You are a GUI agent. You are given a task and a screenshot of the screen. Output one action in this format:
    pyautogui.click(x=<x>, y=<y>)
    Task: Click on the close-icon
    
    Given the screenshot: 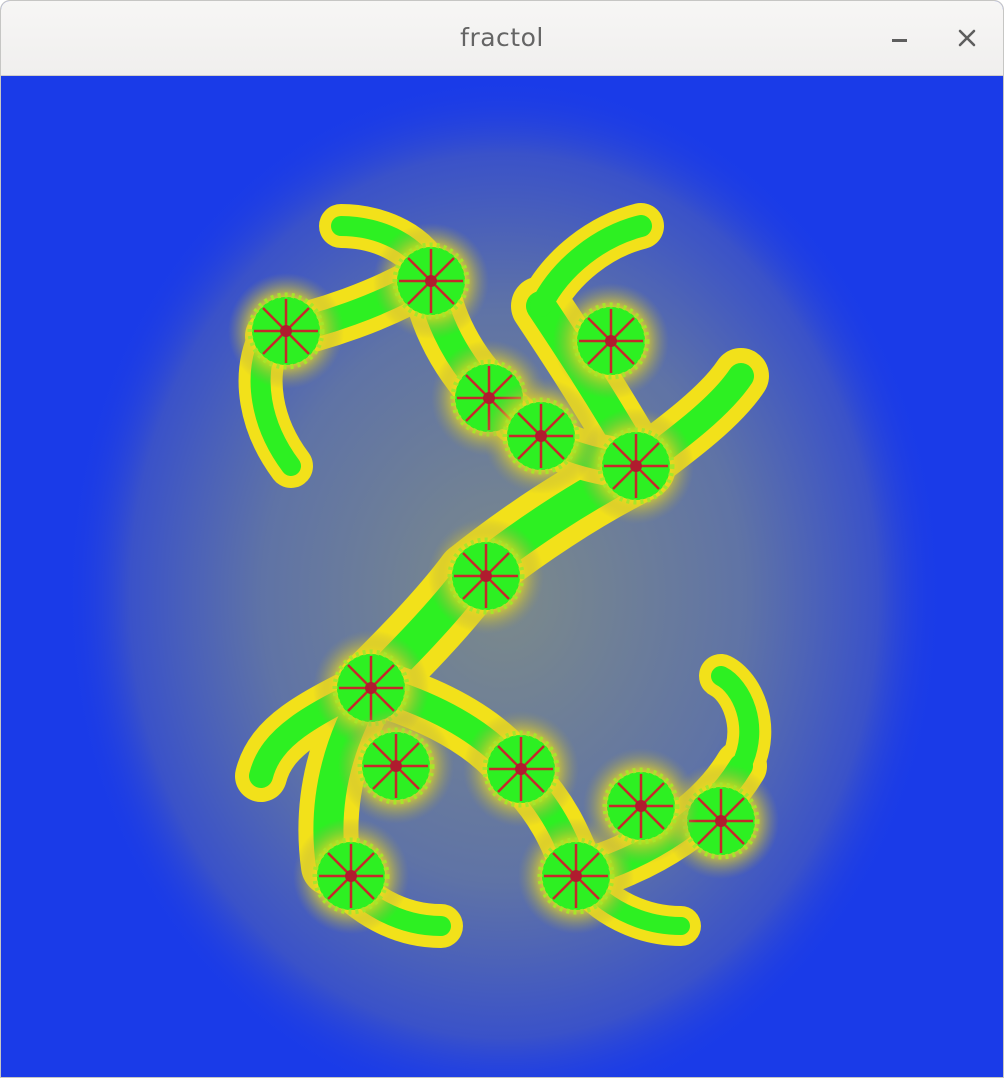 What is the action you would take?
    pyautogui.click(x=967, y=38)
    